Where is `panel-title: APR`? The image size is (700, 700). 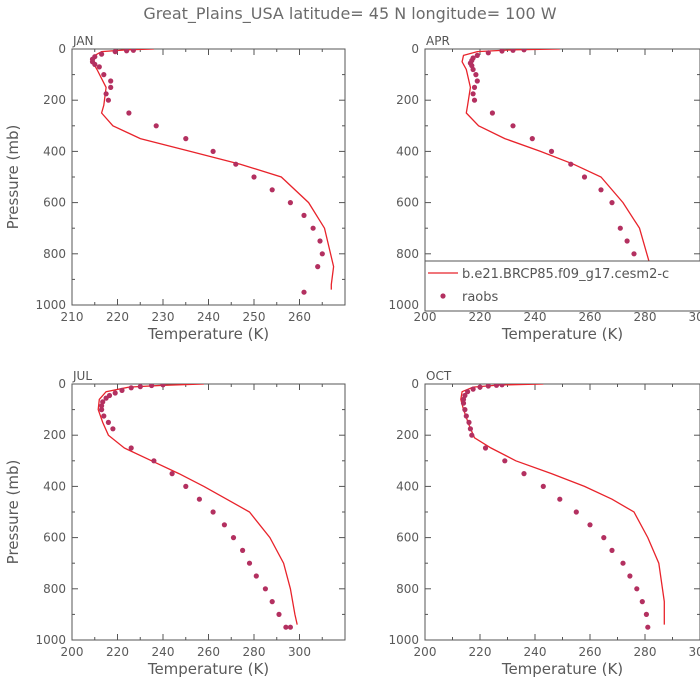 panel-title: APR is located at coordinates (438, 41).